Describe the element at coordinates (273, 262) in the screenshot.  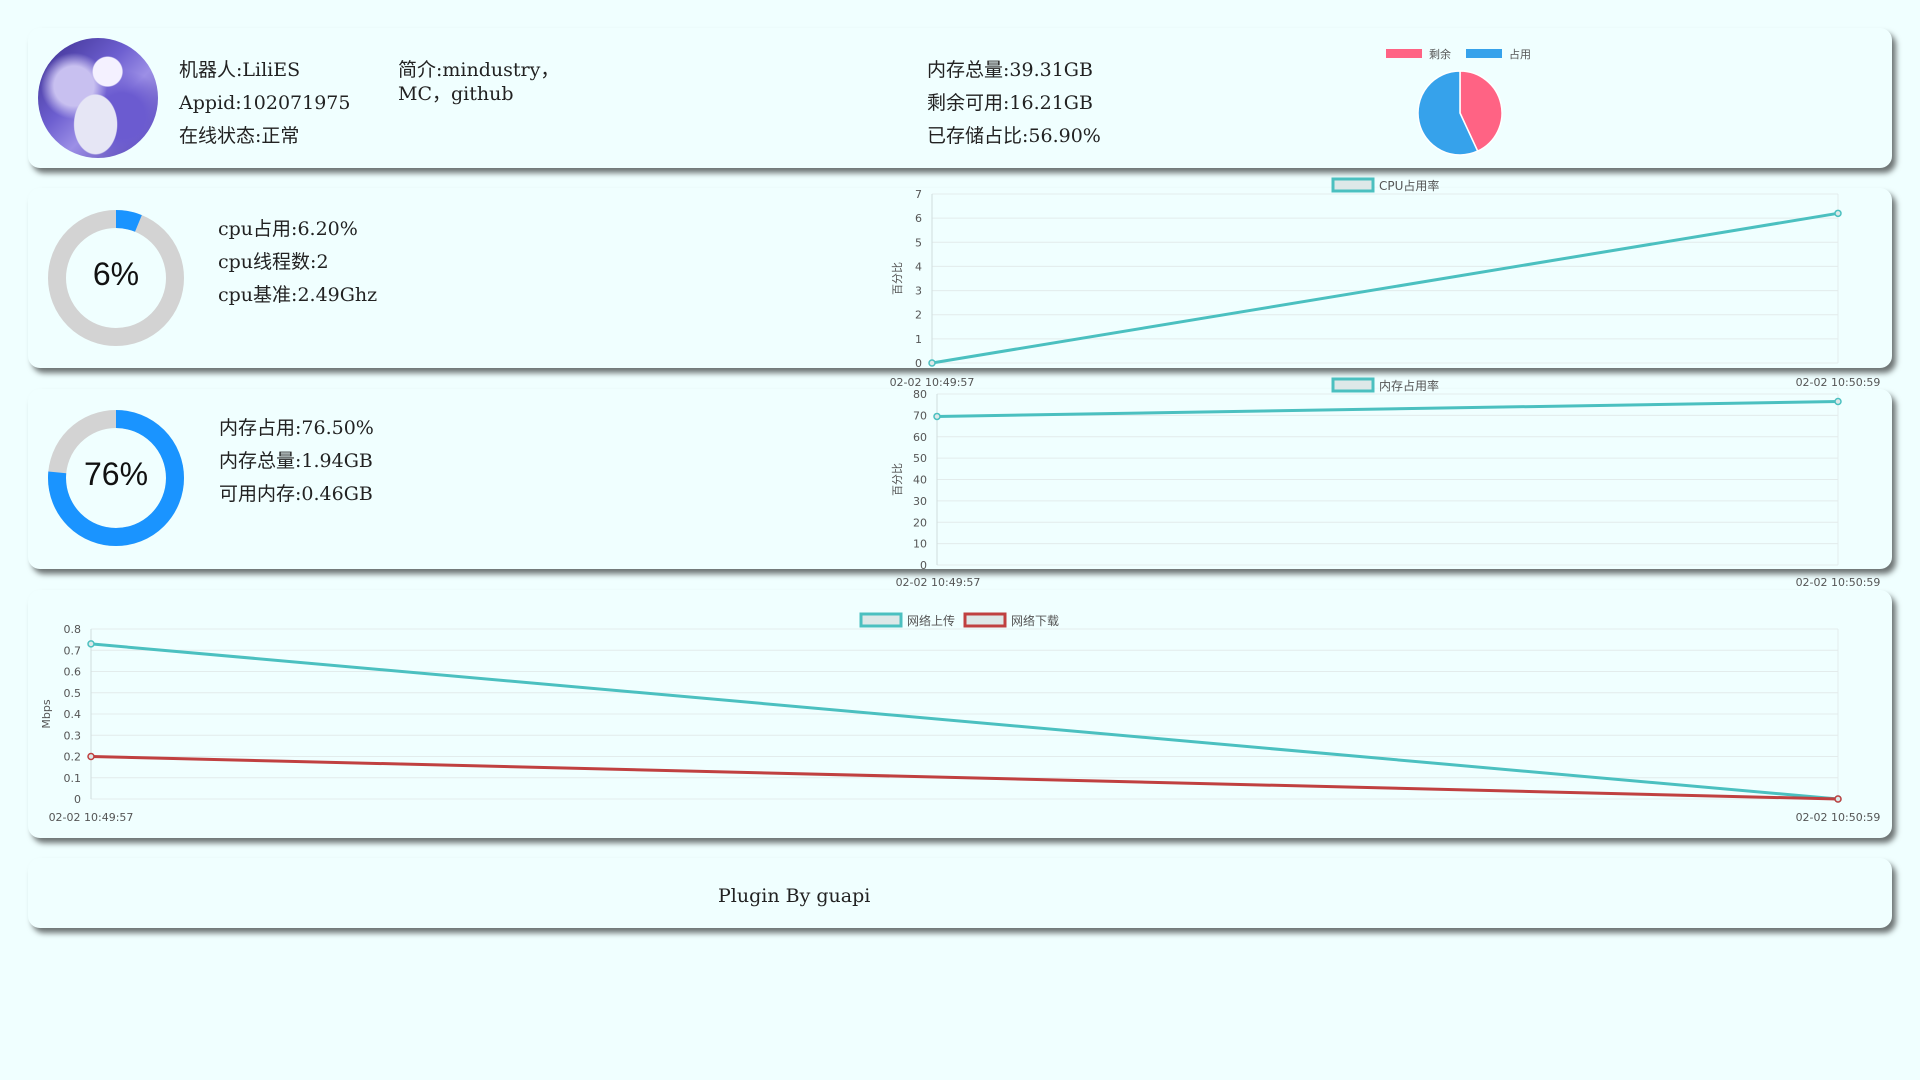
I see `cpu-threads: cpu线程数:2` at that location.